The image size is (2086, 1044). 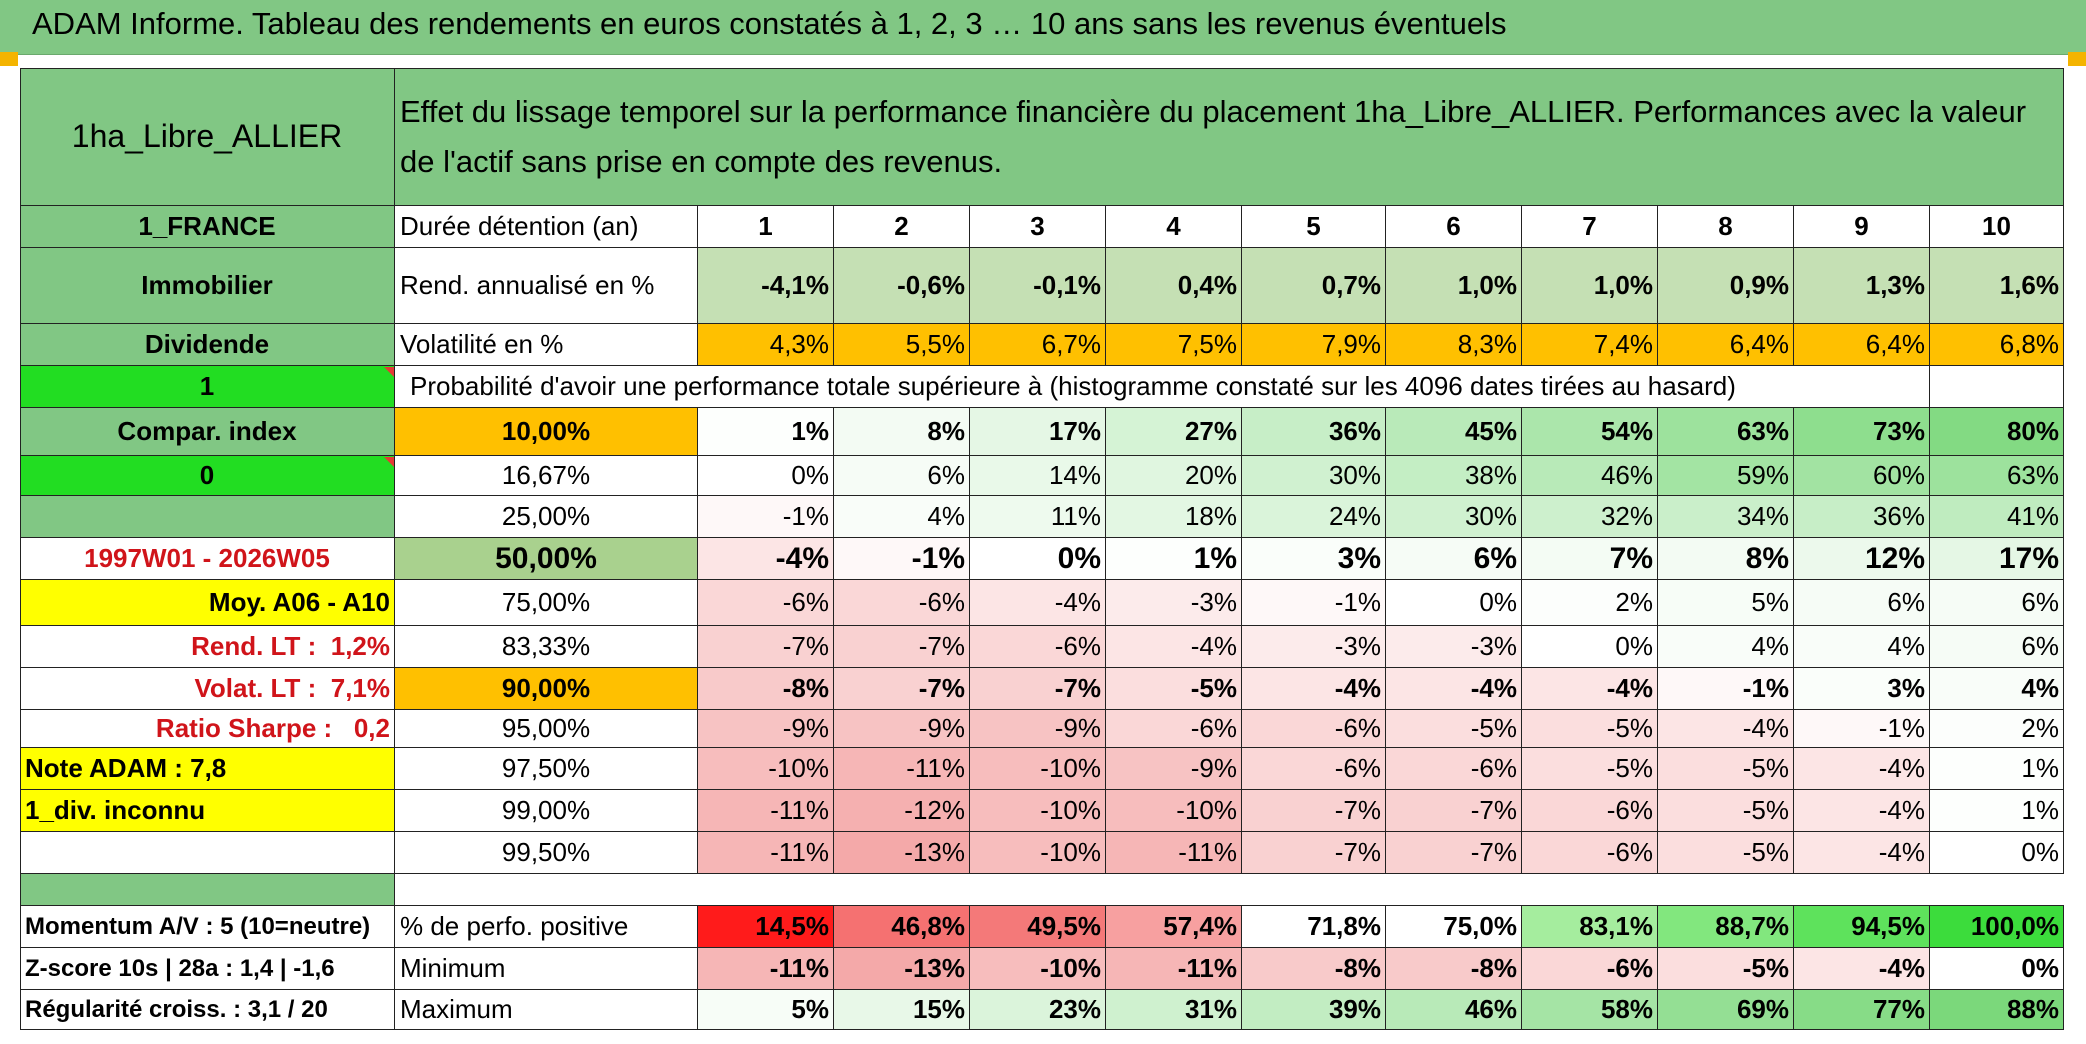 I want to click on table-left-border, so click(x=20, y=549).